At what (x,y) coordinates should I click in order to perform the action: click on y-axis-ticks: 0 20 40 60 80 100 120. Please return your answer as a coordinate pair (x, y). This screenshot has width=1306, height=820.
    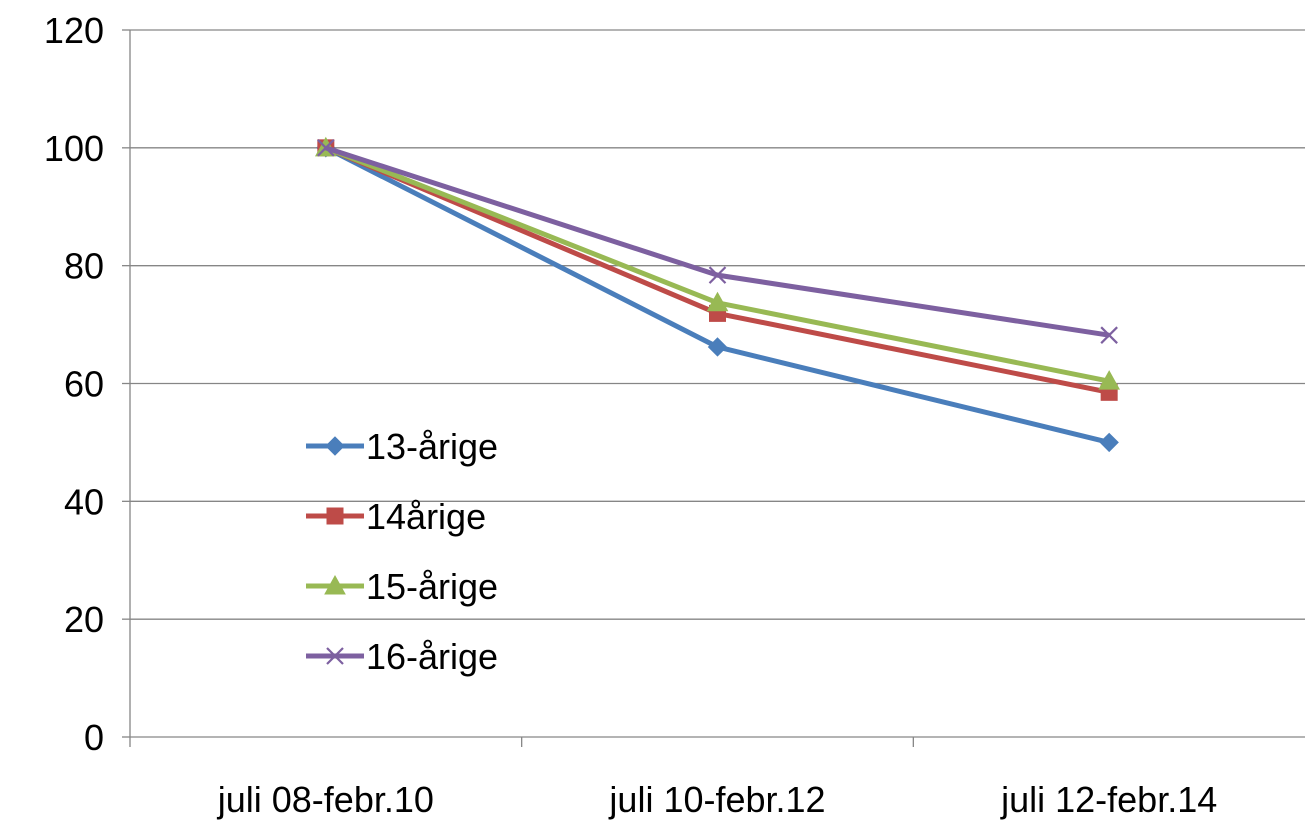
    Looking at the image, I should click on (87, 384).